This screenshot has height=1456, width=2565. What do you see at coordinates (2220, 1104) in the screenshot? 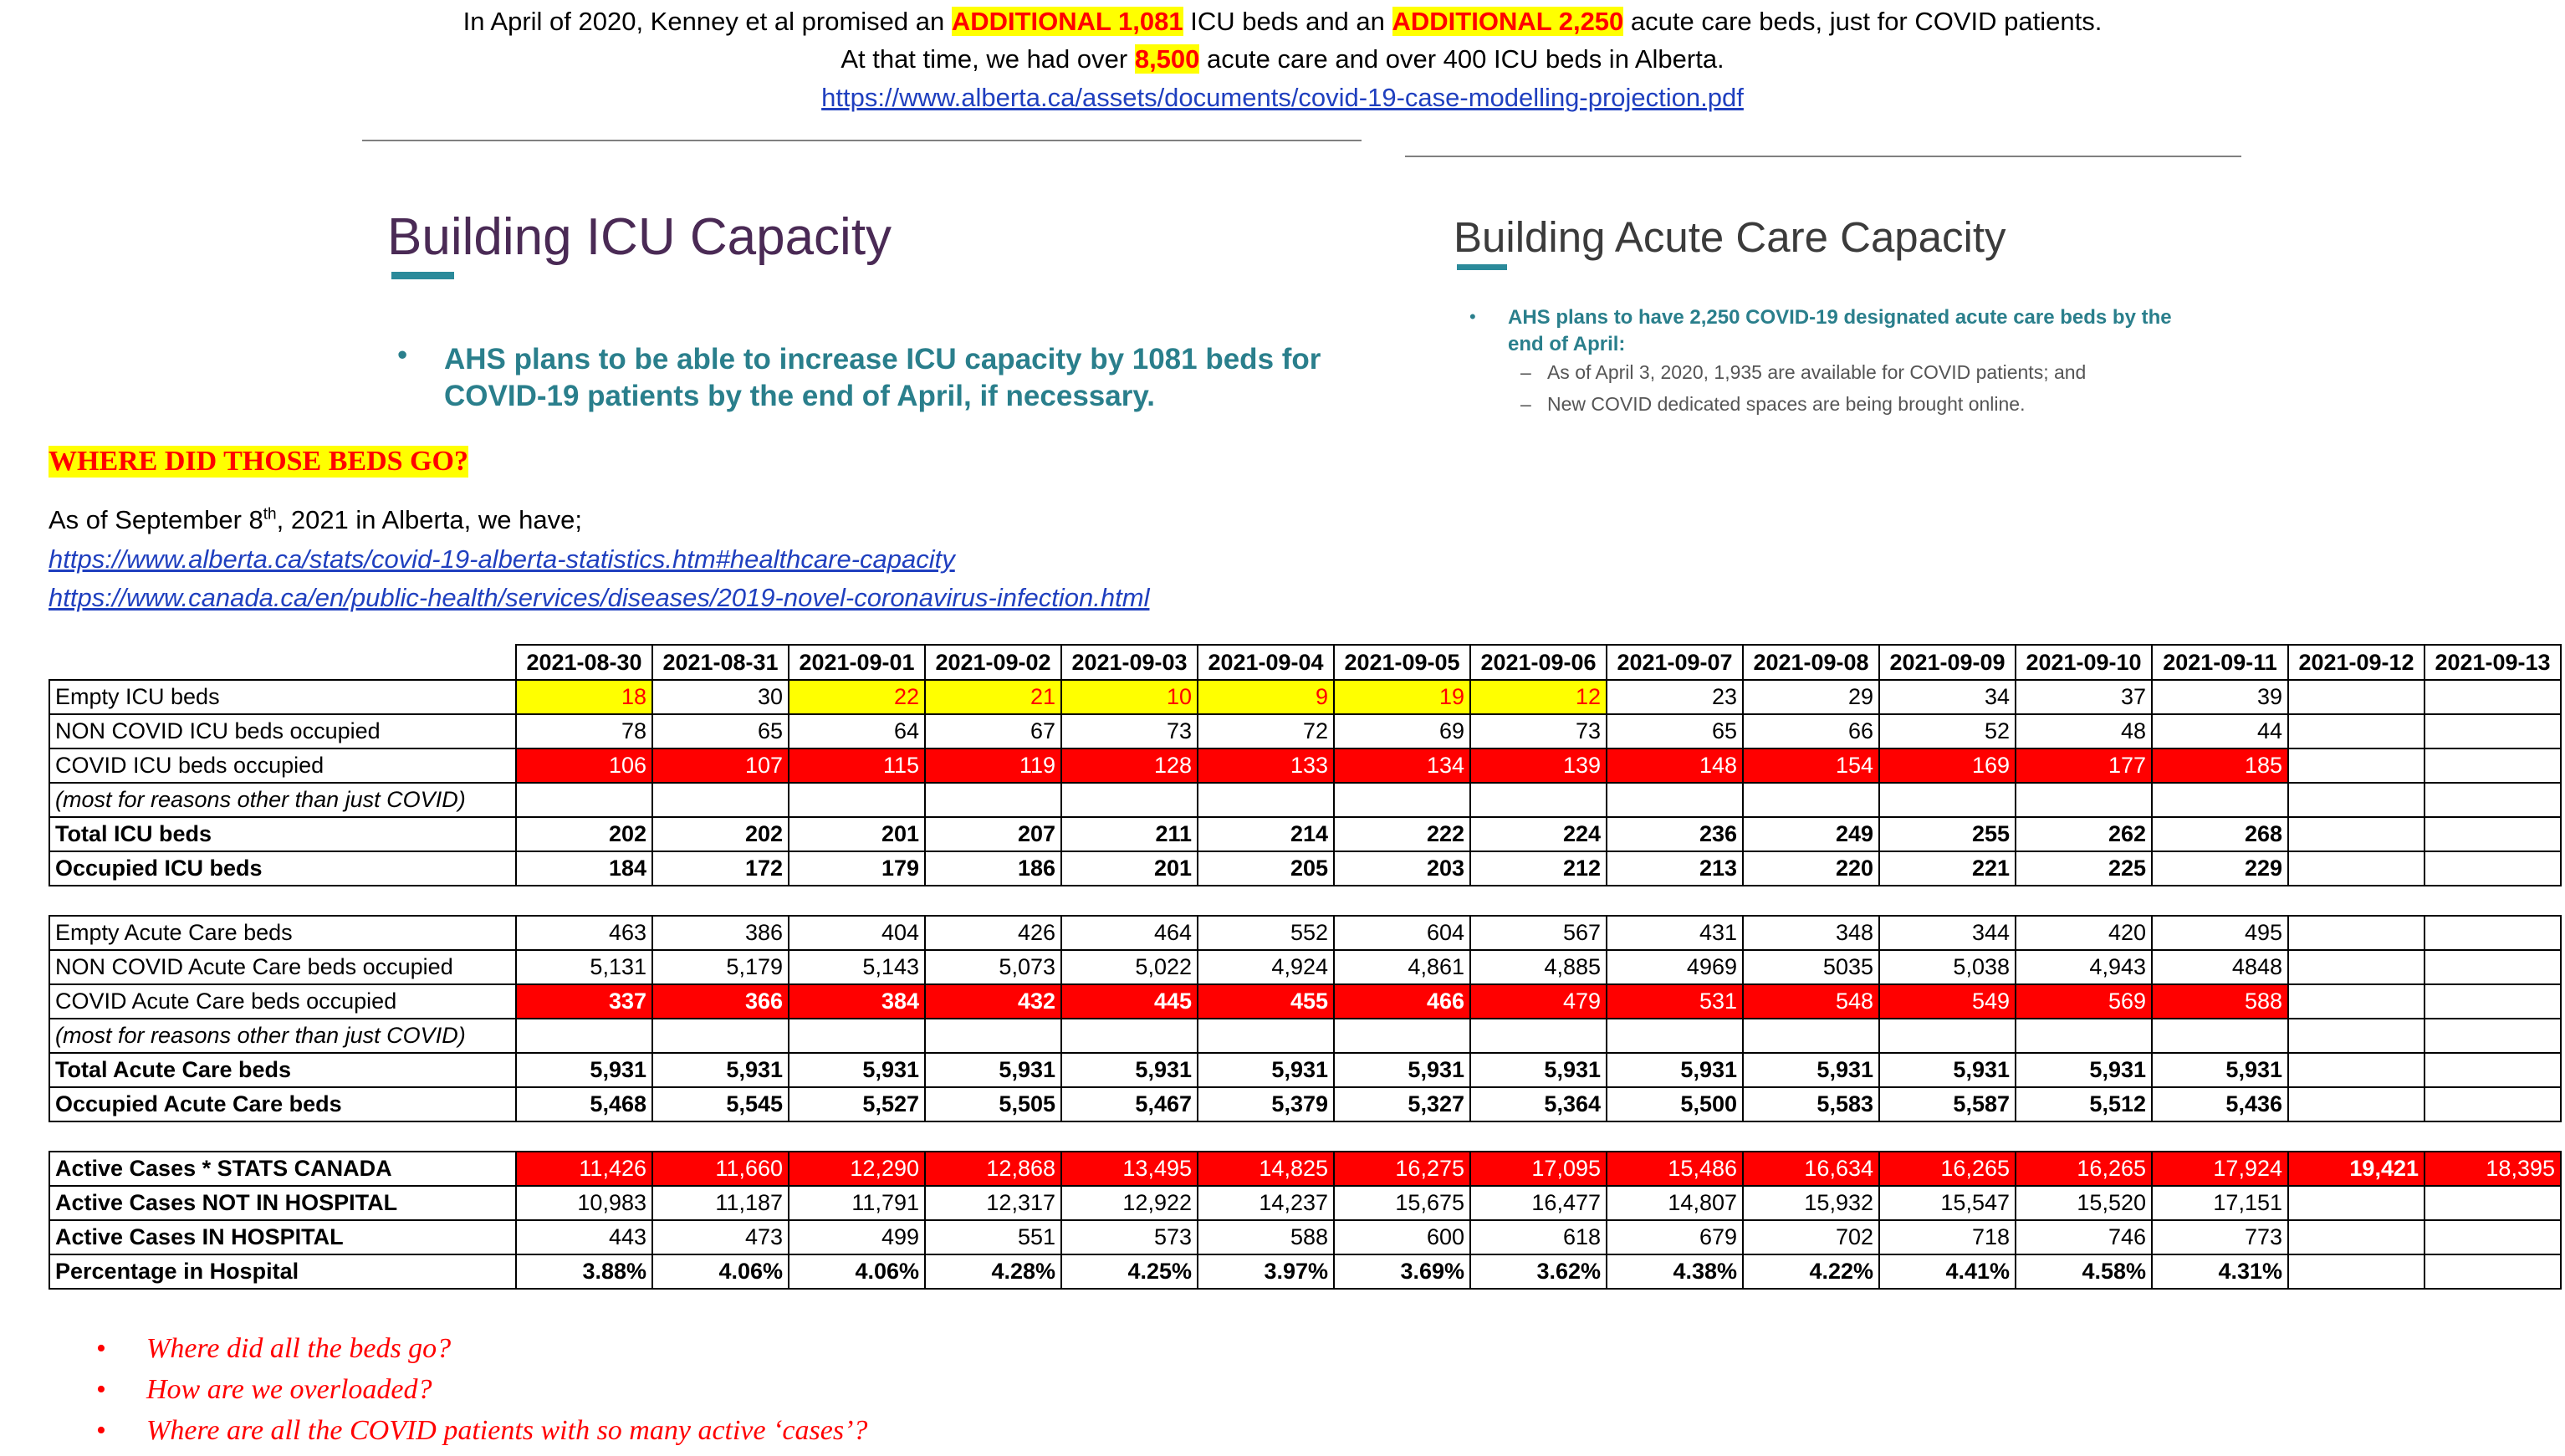
I see `table-cell: 5,436` at bounding box center [2220, 1104].